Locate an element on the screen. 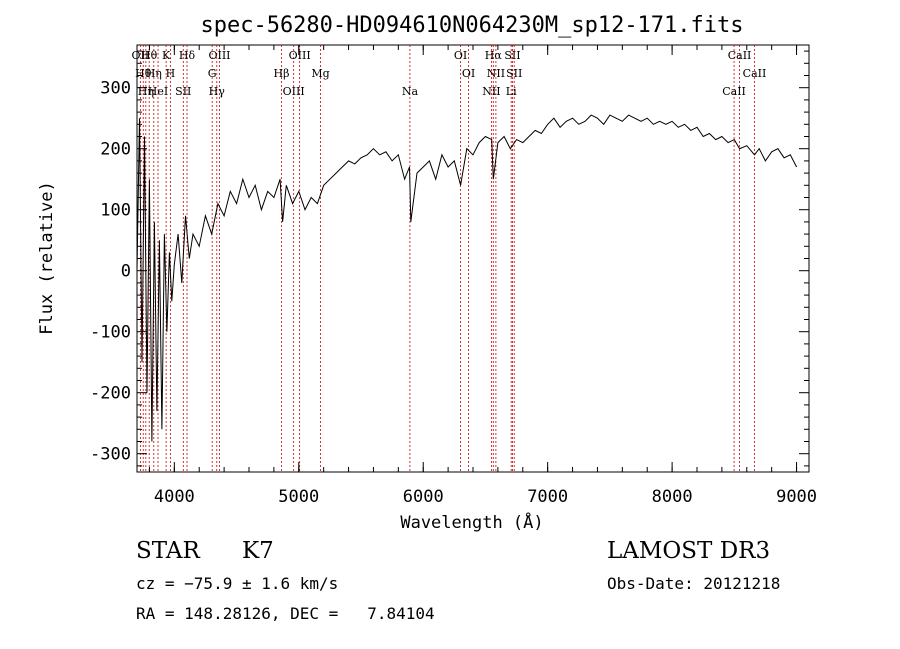 Image resolution: width=900 pixels, height=649 pixels. y-tick-label: -300 is located at coordinates (110, 455).